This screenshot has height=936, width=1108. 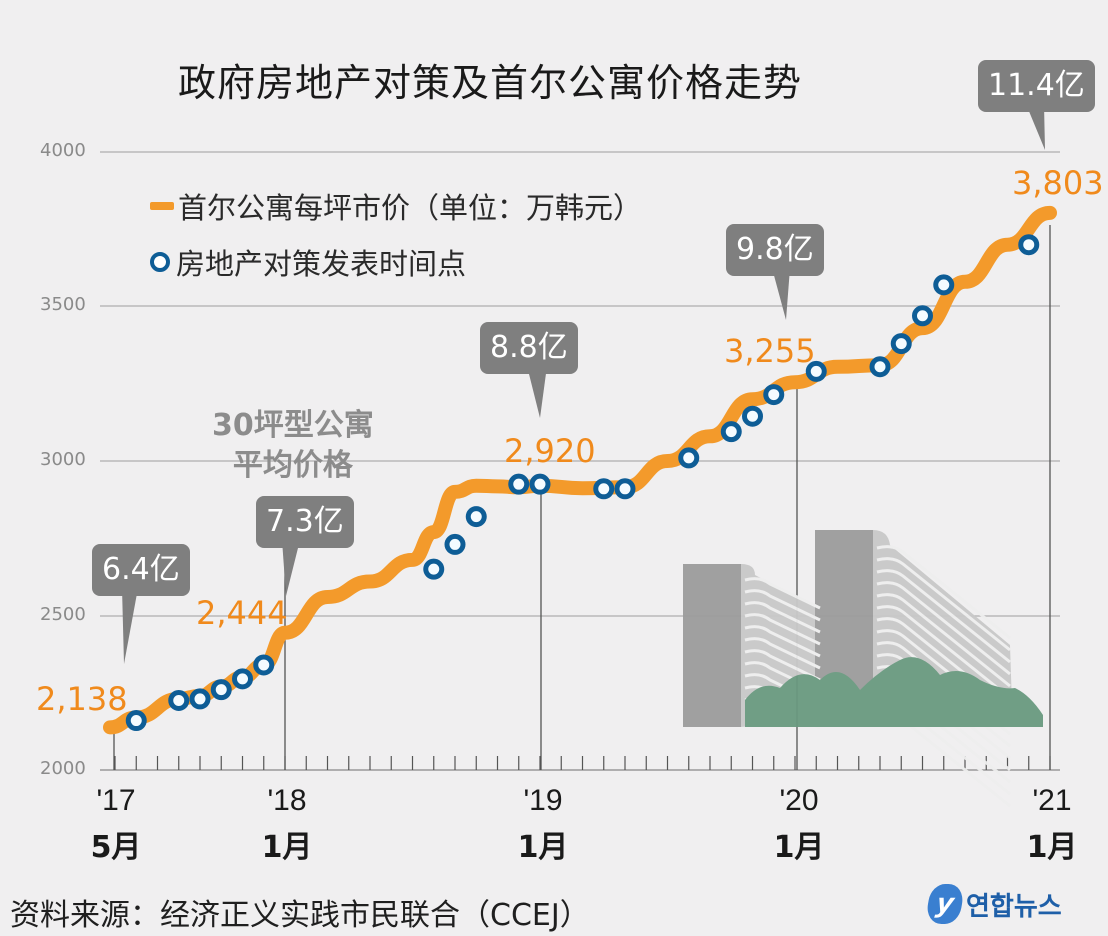 I want to click on annotation-note: 30坪型公寓 平均价格, so click(x=293, y=446).